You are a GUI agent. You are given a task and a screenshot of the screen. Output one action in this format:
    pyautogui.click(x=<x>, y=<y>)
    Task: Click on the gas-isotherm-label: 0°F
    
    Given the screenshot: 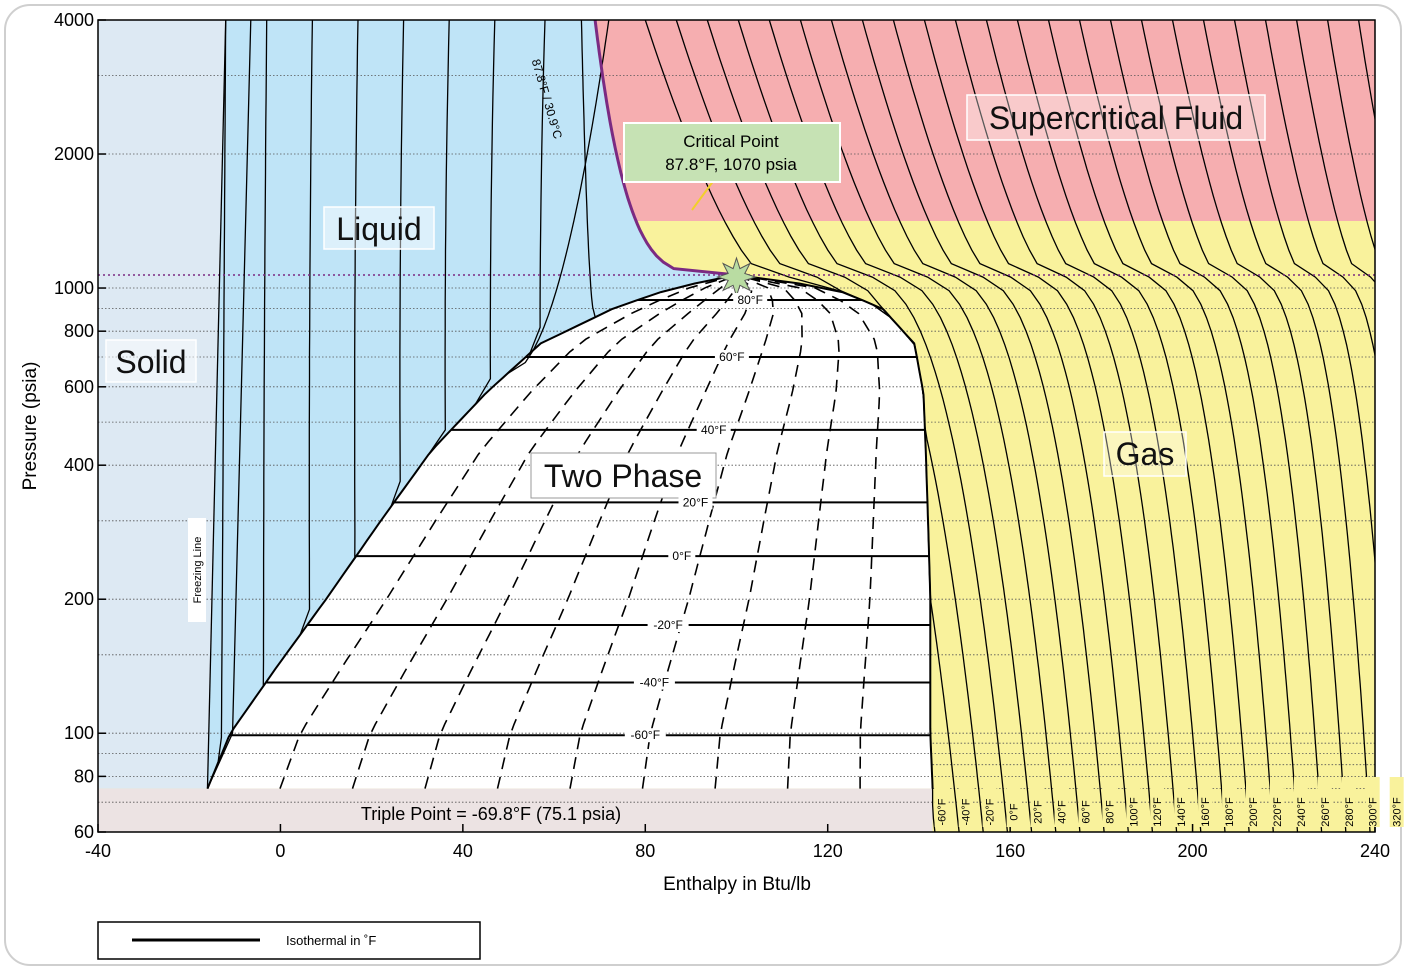 What is the action you would take?
    pyautogui.click(x=1015, y=812)
    